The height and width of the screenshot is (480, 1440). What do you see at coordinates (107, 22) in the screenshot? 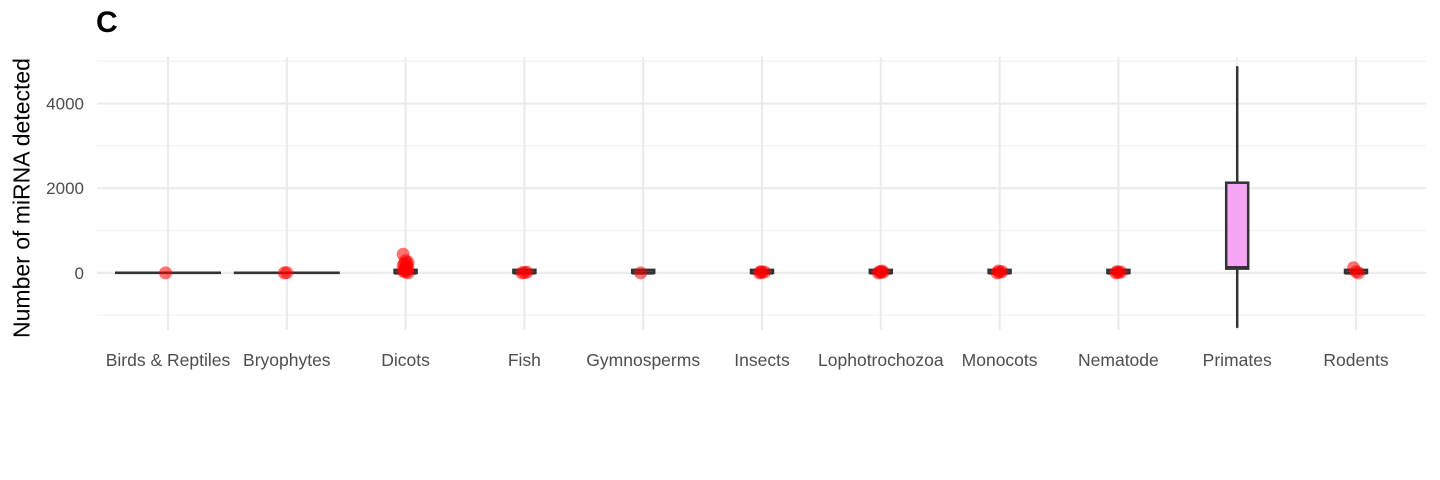
I see `panel-label: C` at bounding box center [107, 22].